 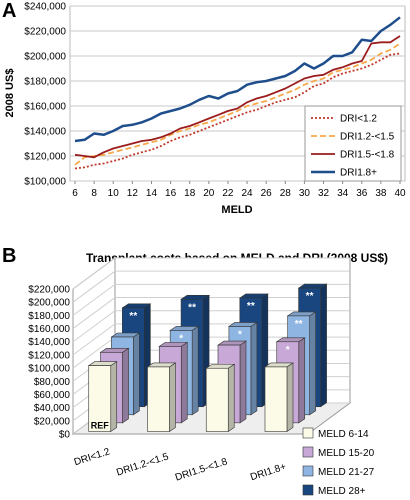 I want to click on x-tick-label: 28, so click(x=286, y=193).